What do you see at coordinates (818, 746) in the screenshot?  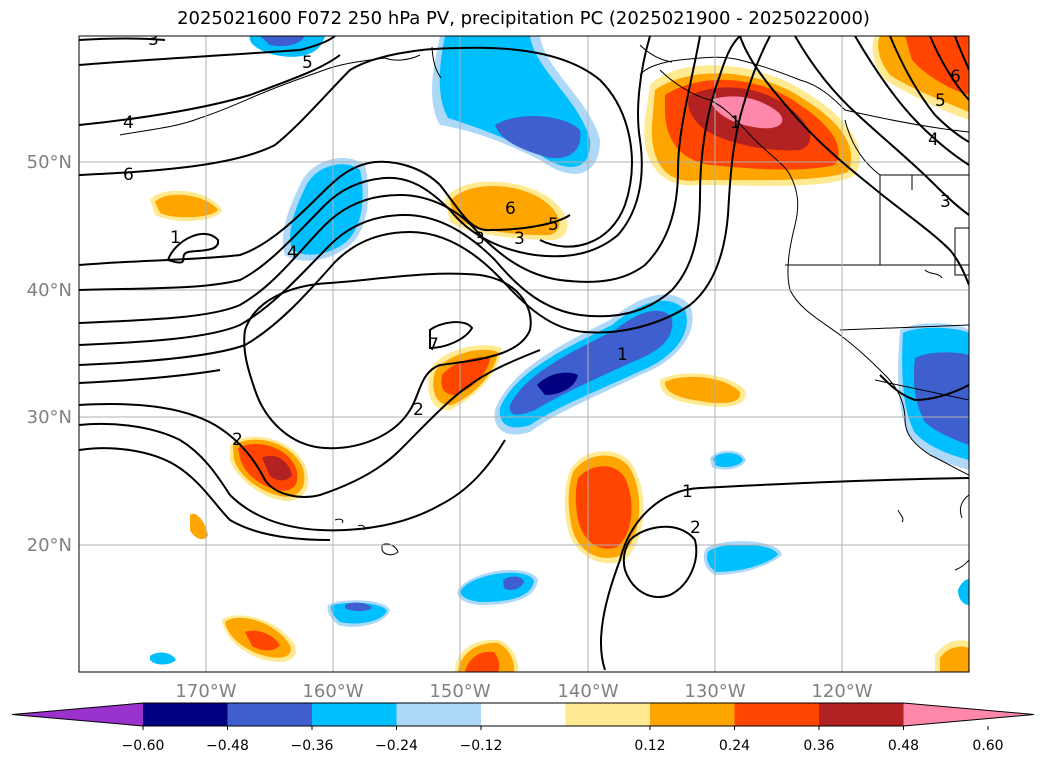 I see `colorbar-tick-label: 0.36` at bounding box center [818, 746].